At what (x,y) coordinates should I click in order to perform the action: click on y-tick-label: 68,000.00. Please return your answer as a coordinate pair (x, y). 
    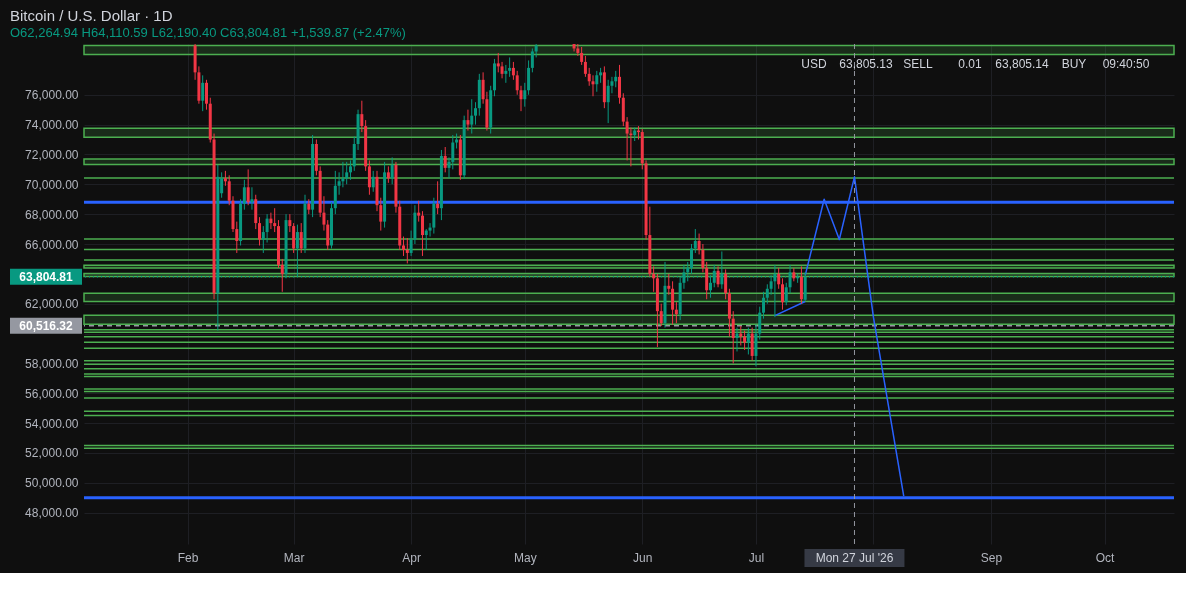
    Looking at the image, I should click on (52, 214).